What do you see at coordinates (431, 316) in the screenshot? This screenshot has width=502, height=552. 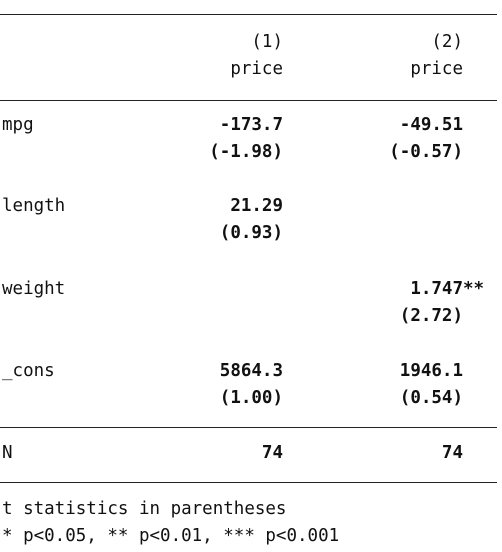 I see `t-statistic: (2.72)` at bounding box center [431, 316].